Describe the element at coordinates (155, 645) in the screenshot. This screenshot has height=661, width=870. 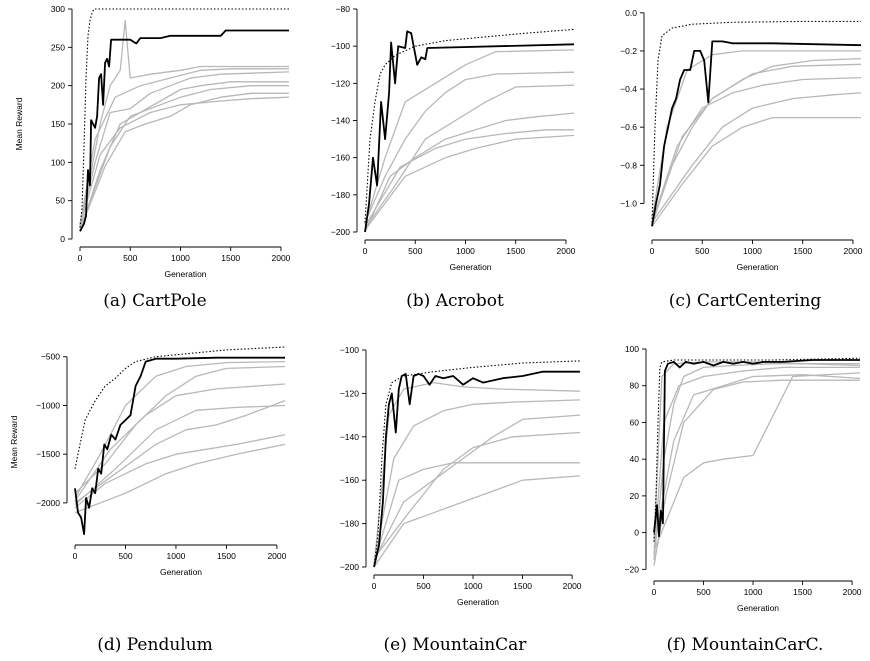
I see `subfigure-caption: (d) Pendulum` at that location.